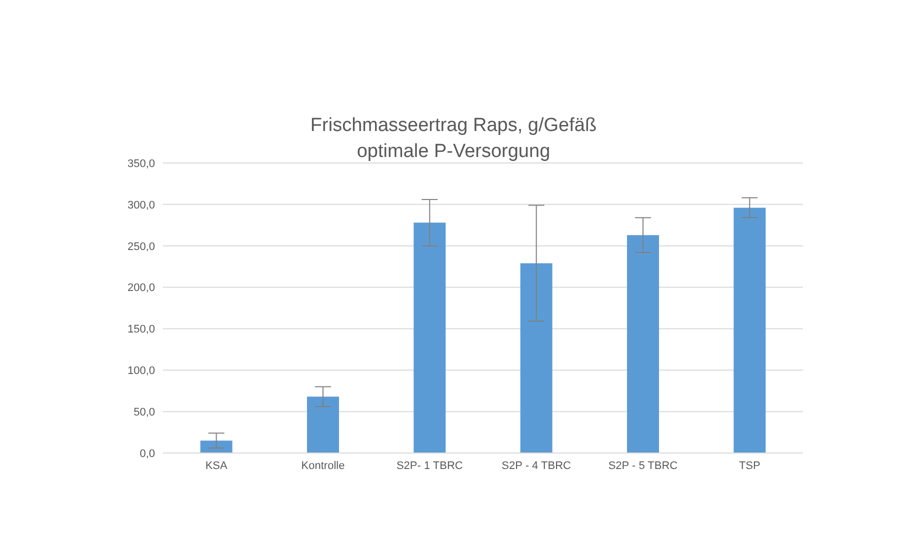 Image resolution: width=907 pixels, height=549 pixels. Describe the element at coordinates (141, 288) in the screenshot. I see `y-tick-label: 200,0` at that location.